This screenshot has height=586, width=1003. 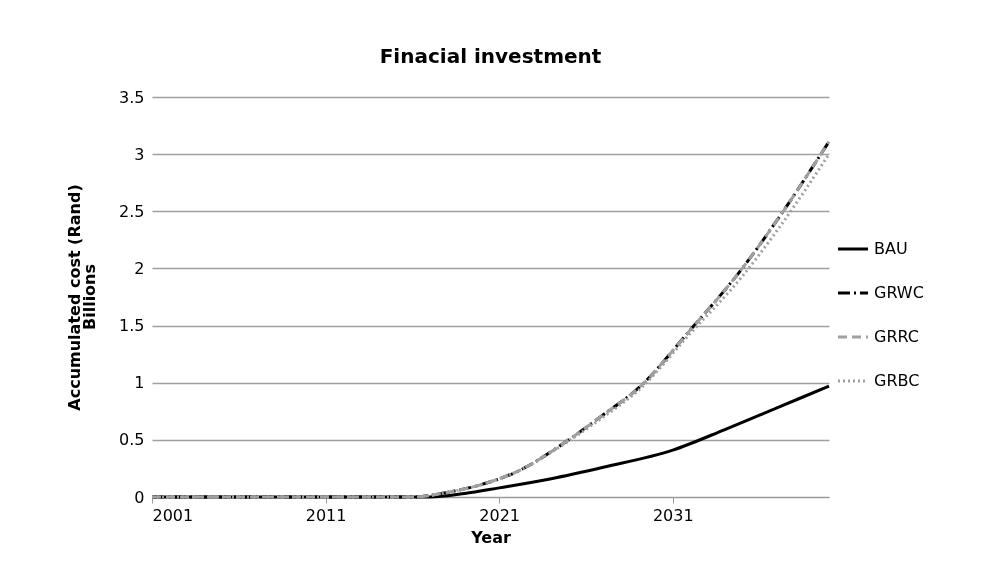 What do you see at coordinates (139, 383) in the screenshot?
I see `y-tick-label: 1` at bounding box center [139, 383].